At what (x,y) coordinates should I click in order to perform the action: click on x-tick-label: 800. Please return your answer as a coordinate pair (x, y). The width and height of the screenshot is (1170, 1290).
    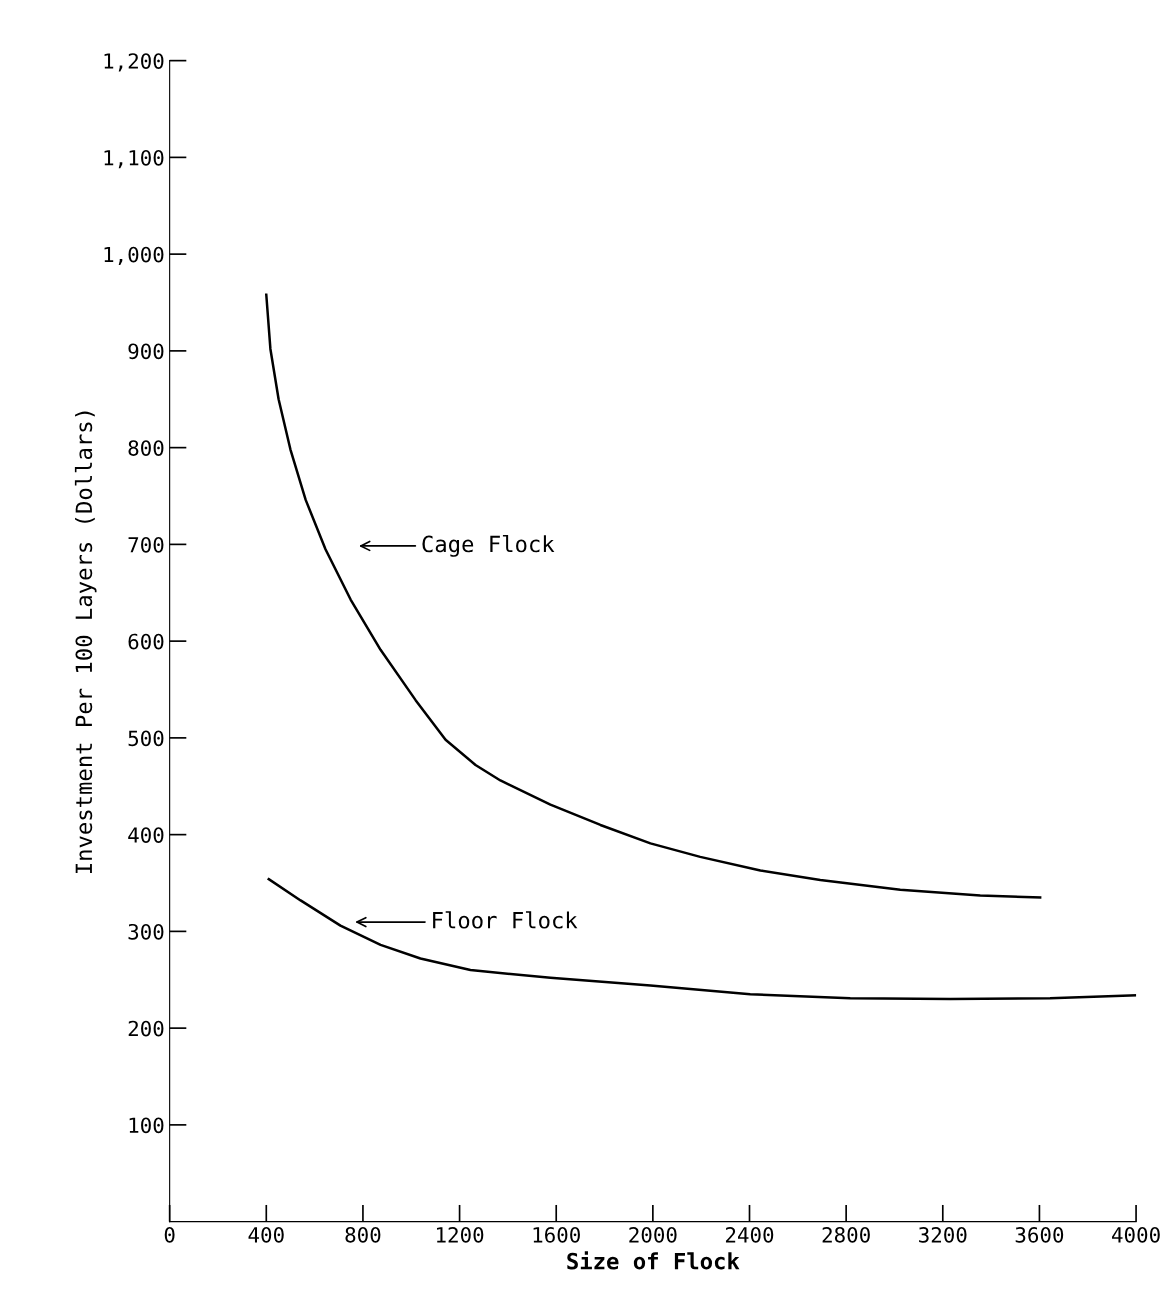
    Looking at the image, I should click on (363, 1234).